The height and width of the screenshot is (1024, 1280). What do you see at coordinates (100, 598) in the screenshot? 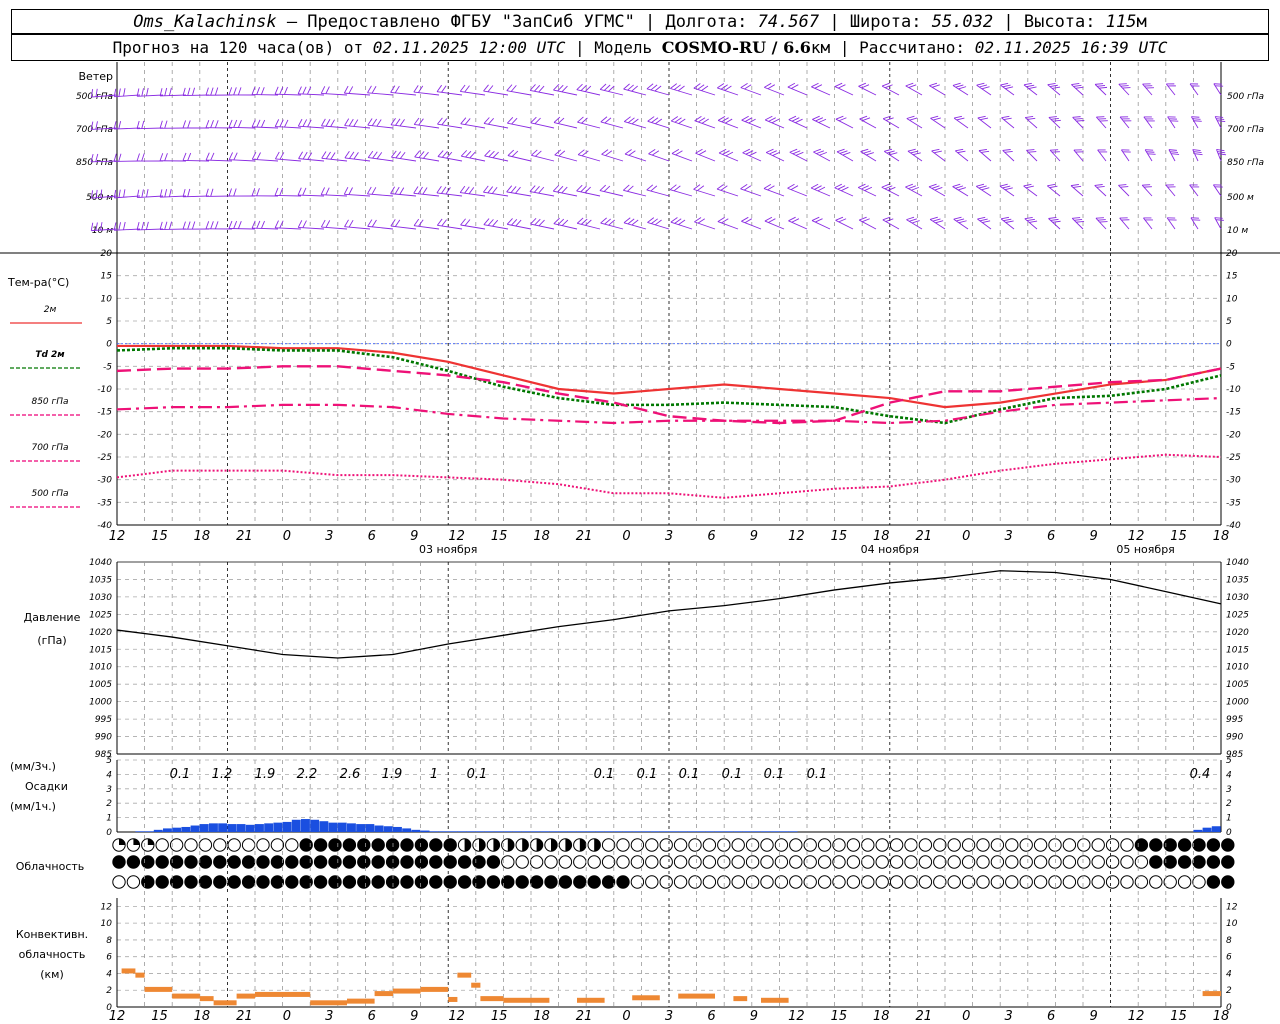
I see `pressure-ytick-left: 1030` at bounding box center [100, 598].